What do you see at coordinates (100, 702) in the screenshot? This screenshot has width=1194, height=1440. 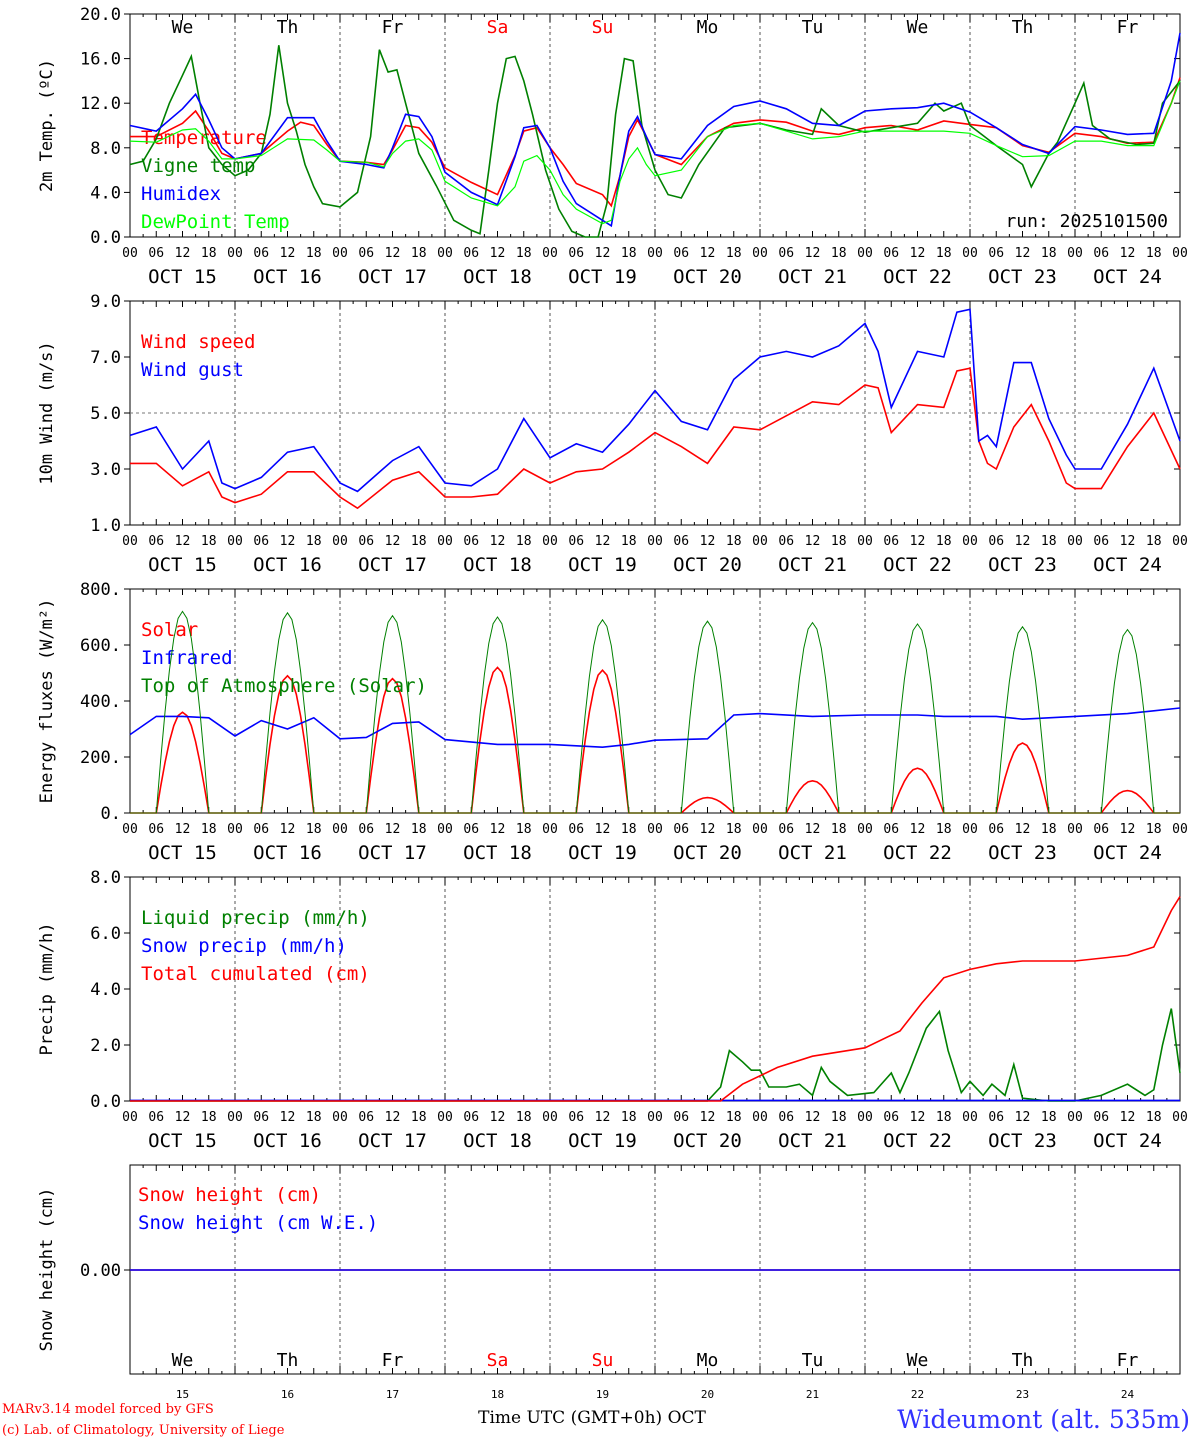 I see `y-tick-label: 400.` at bounding box center [100, 702].